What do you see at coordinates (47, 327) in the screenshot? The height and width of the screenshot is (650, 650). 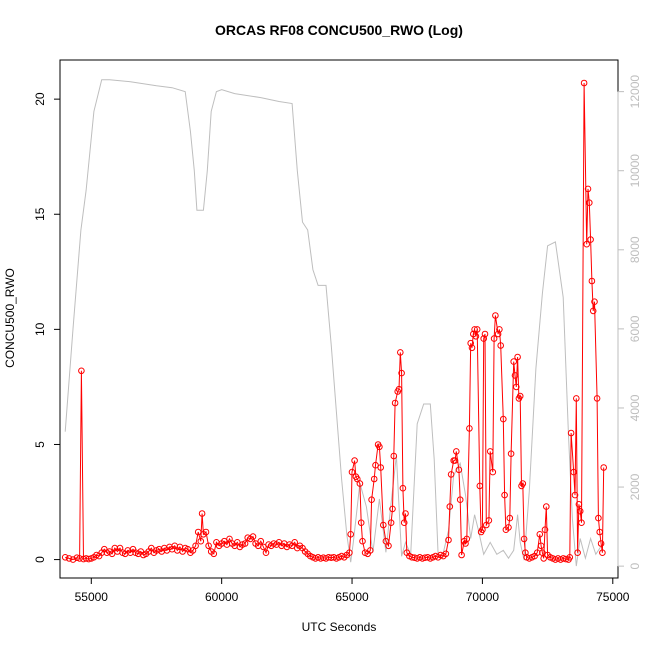 I see `y-axis-left: 0 5 10 15 20` at bounding box center [47, 327].